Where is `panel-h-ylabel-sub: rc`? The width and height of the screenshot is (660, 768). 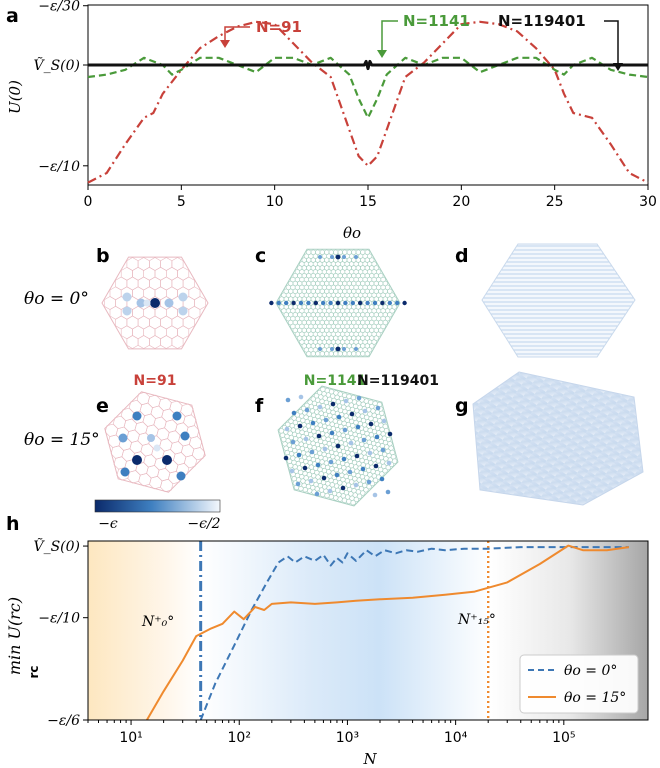 panel-h-ylabel-sub: rc is located at coordinates (34, 671).